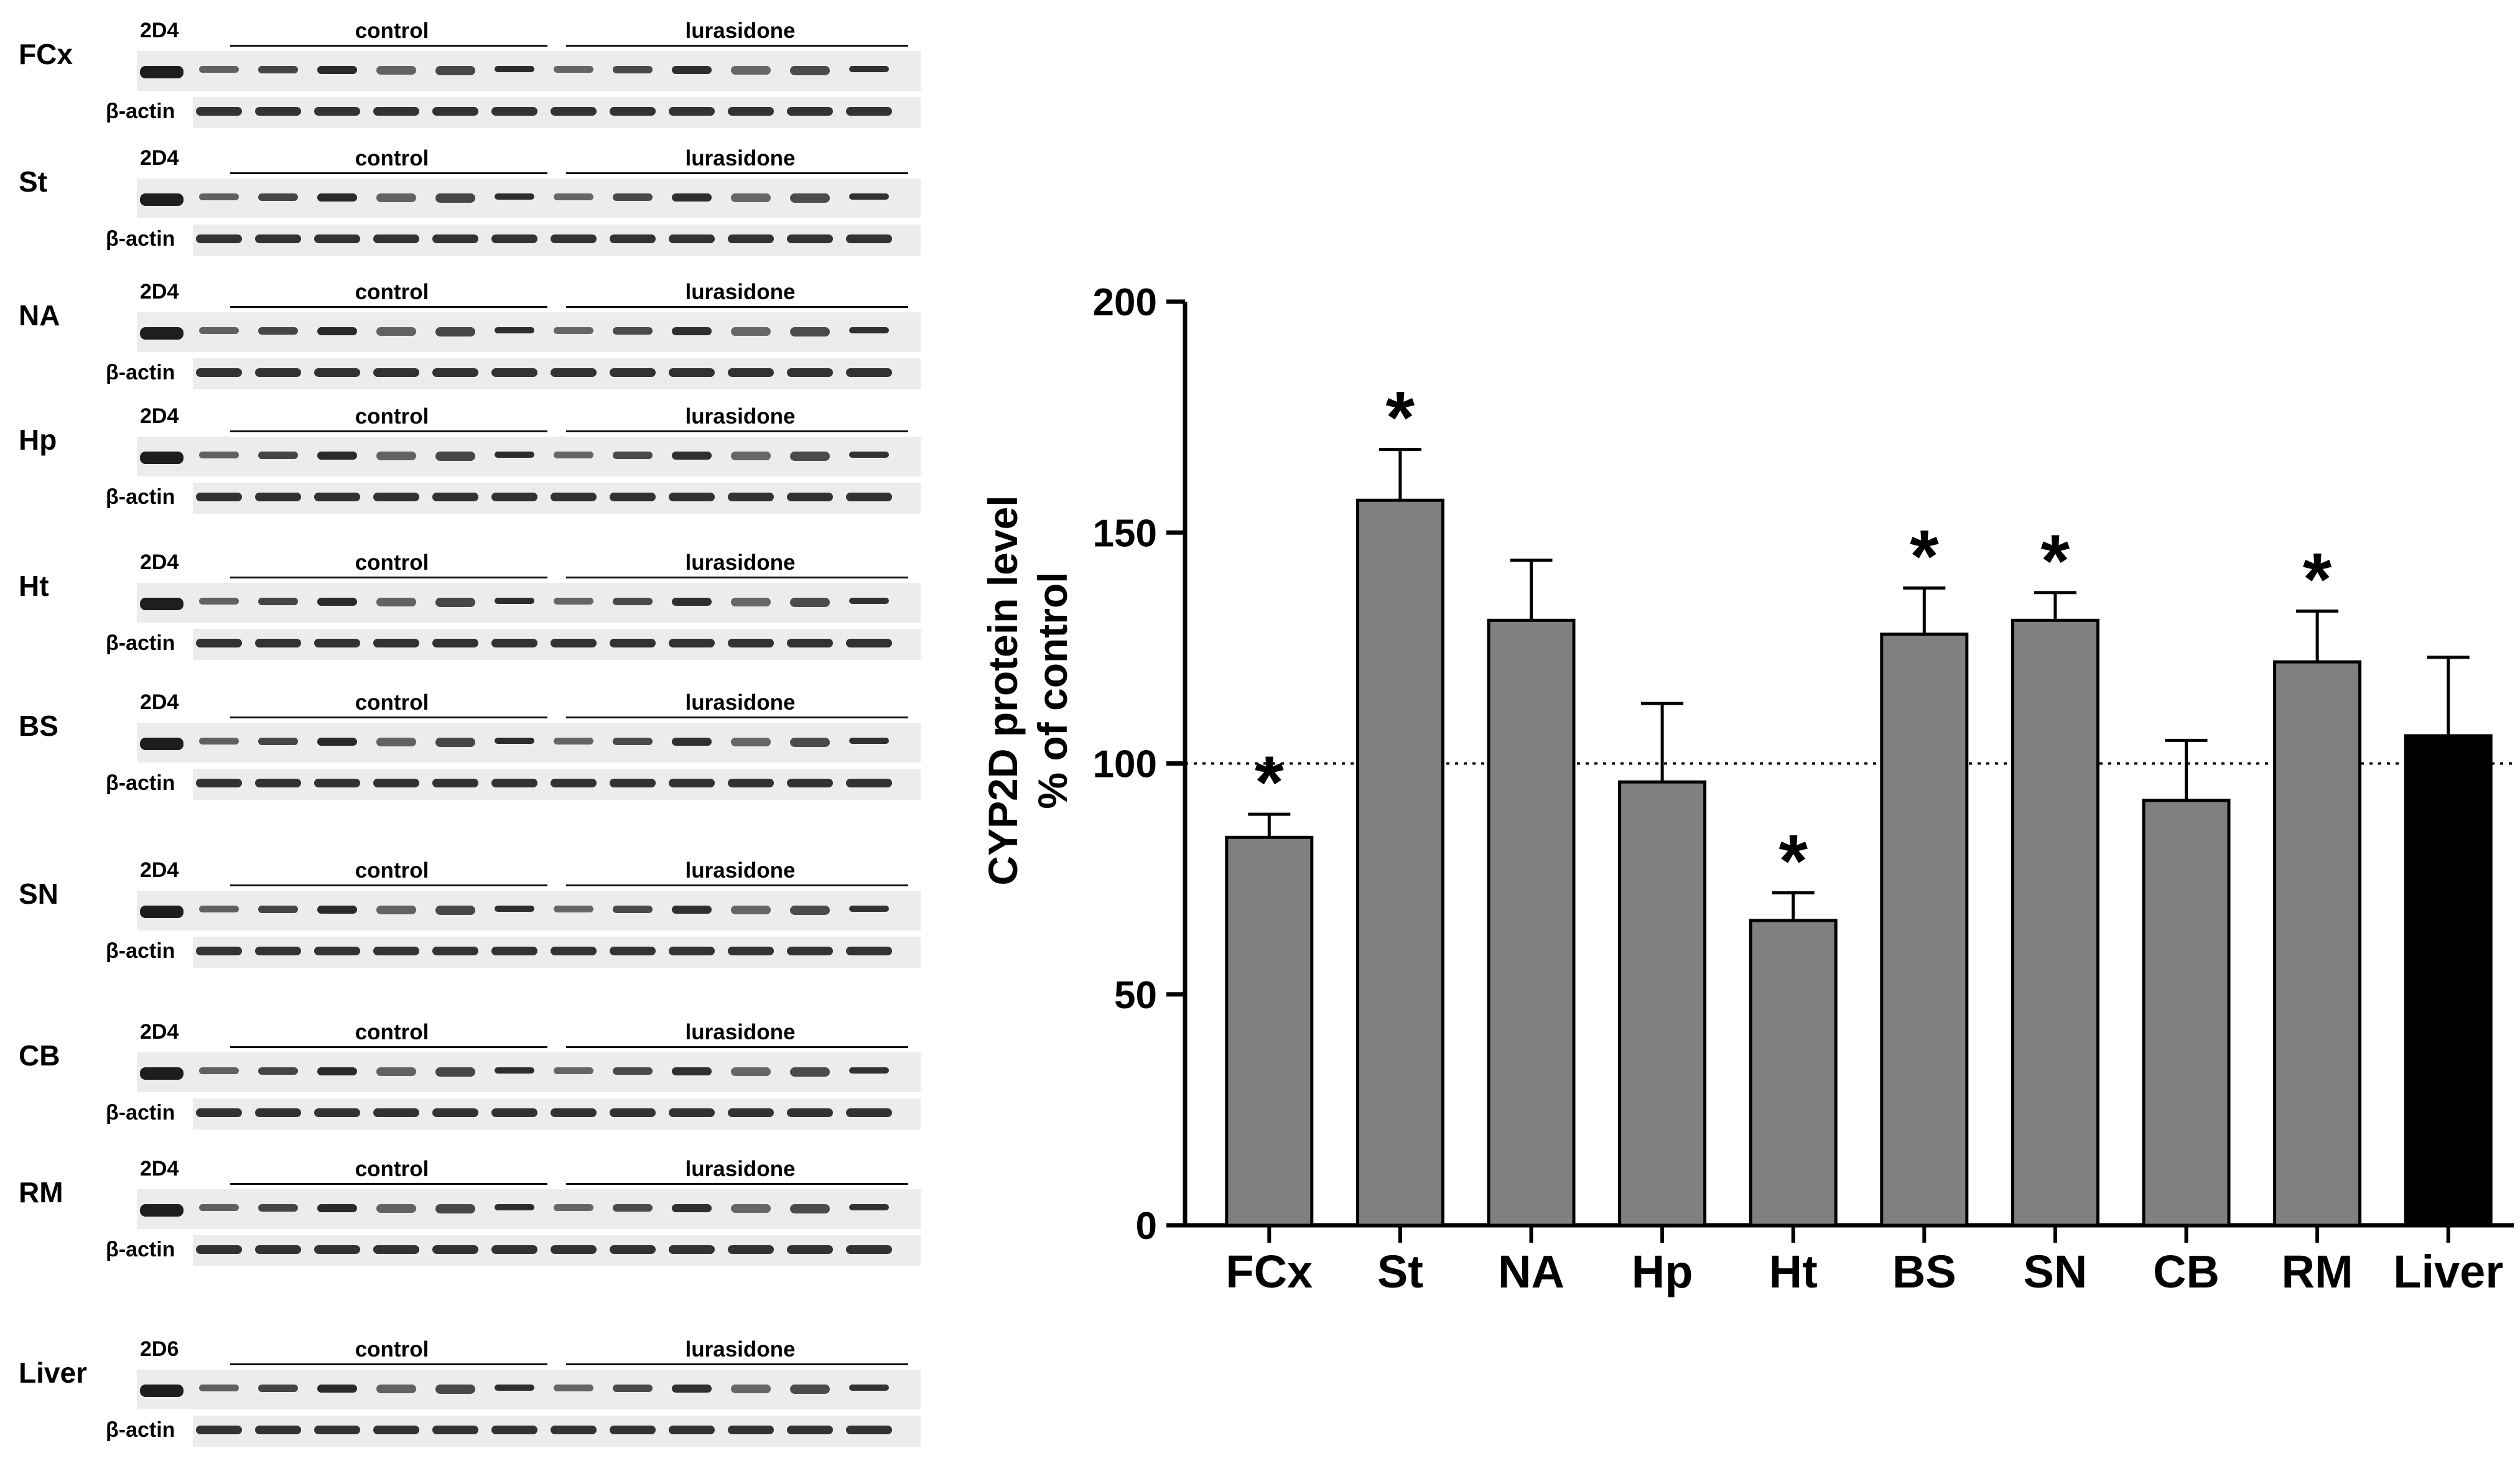  Describe the element at coordinates (2448, 1271) in the screenshot. I see `x-tick-label: Liver` at that location.